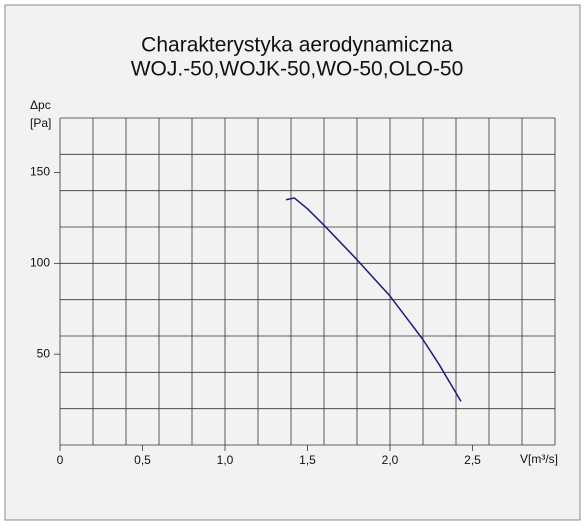  What do you see at coordinates (142, 460) in the screenshot?
I see `x-tick-label: 0,5` at bounding box center [142, 460].